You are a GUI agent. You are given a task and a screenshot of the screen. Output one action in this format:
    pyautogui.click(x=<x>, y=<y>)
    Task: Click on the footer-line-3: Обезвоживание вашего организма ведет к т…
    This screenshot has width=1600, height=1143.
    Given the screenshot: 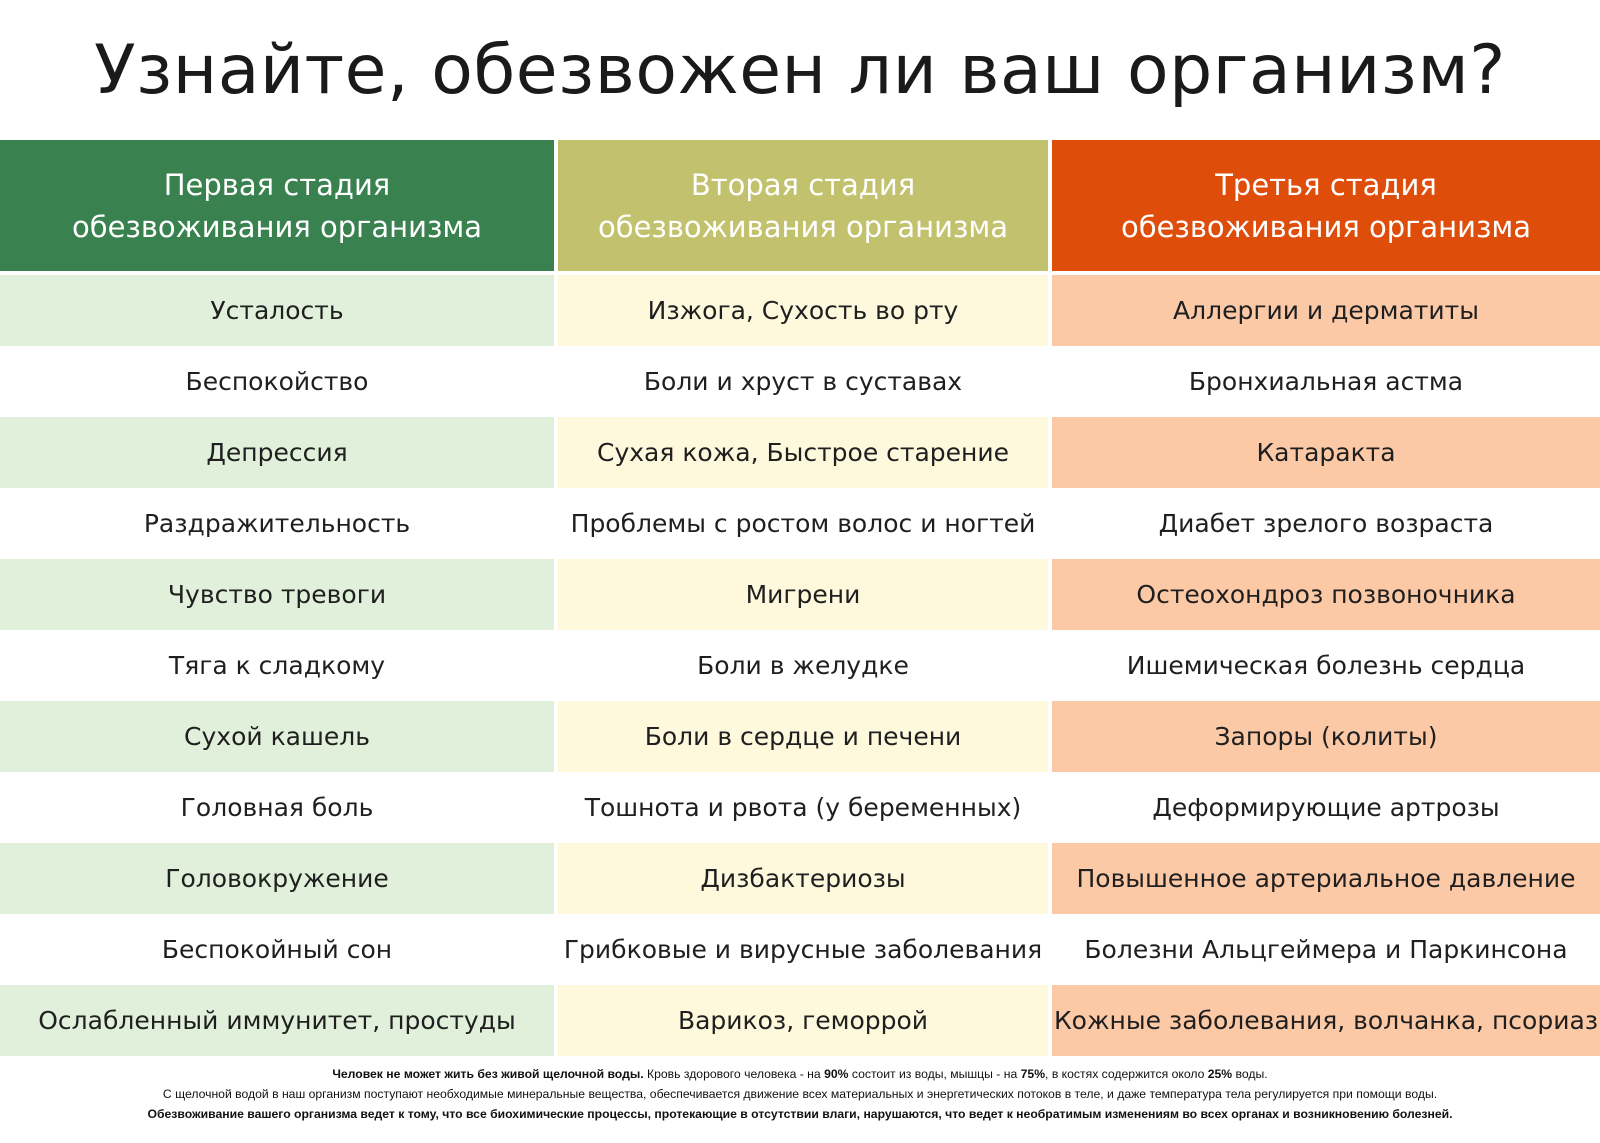 What is the action you would take?
    pyautogui.click(x=800, y=1114)
    